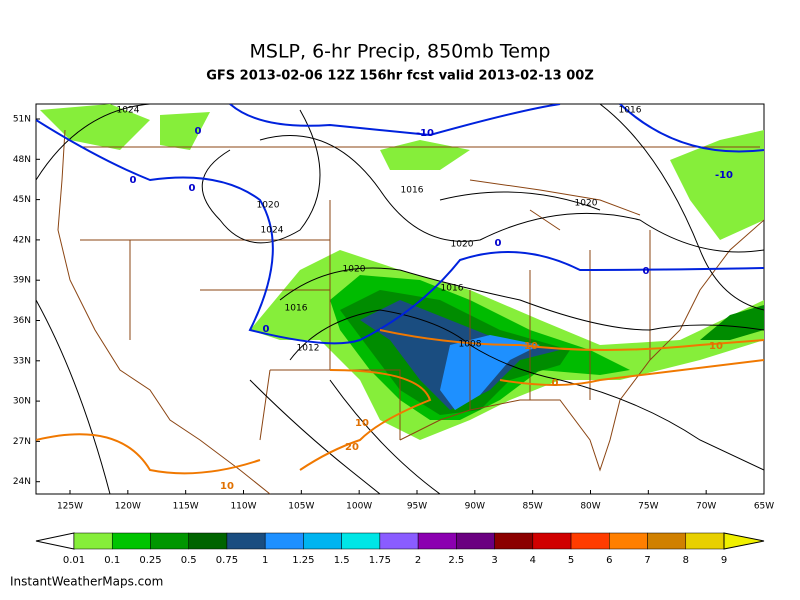  Describe the element at coordinates (22, 160) in the screenshot. I see `lat-label: 48N` at that location.